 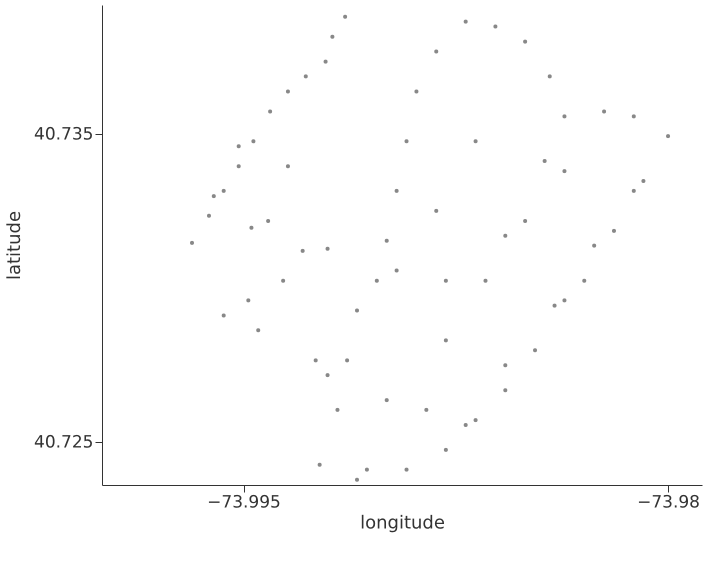 I want to click on x-tick-label: −73.995, so click(x=244, y=502).